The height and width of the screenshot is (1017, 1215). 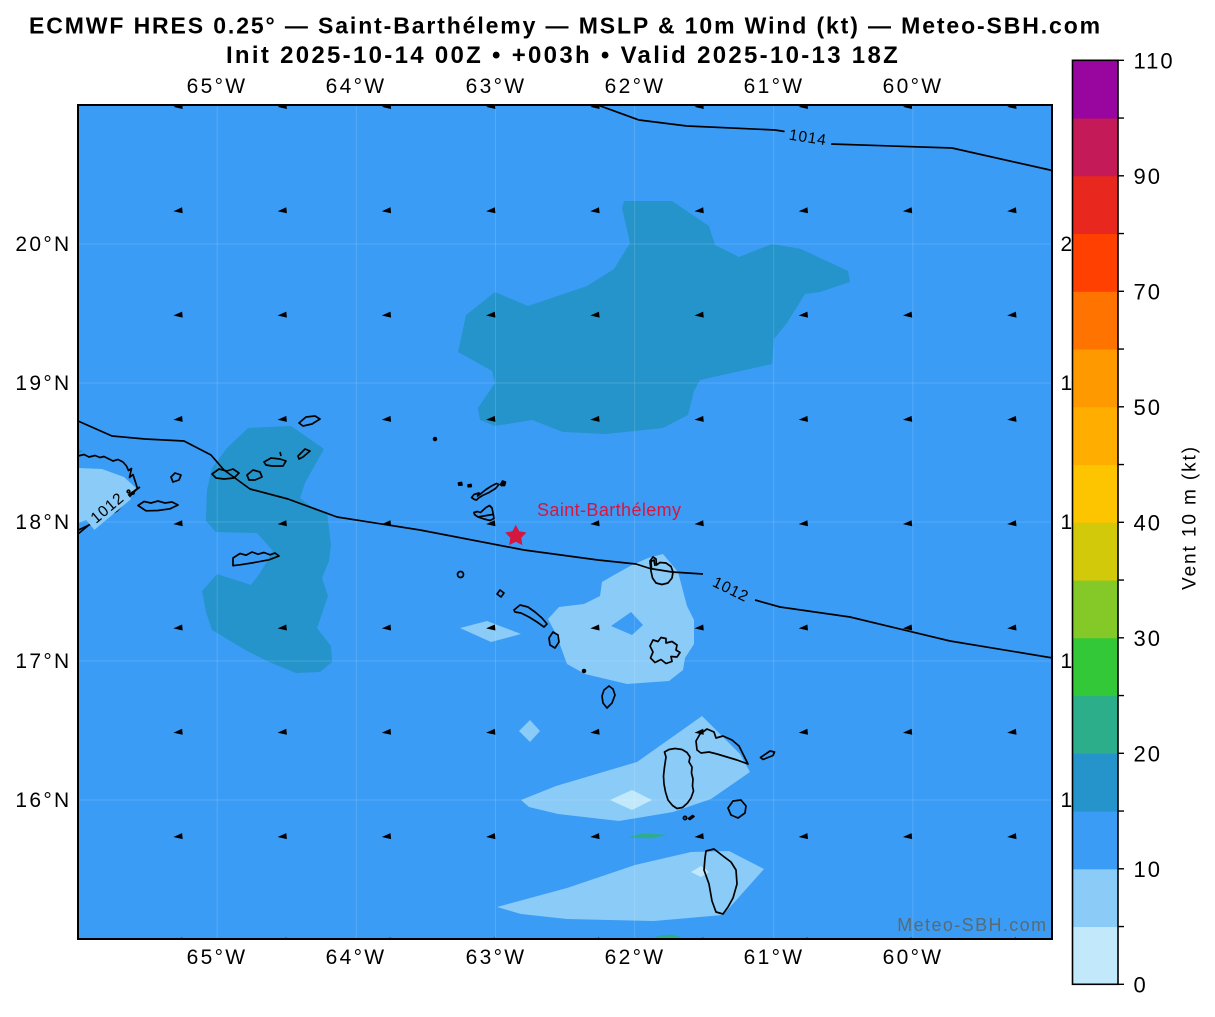 I want to click on svg-text: 50, so click(x=1148, y=407).